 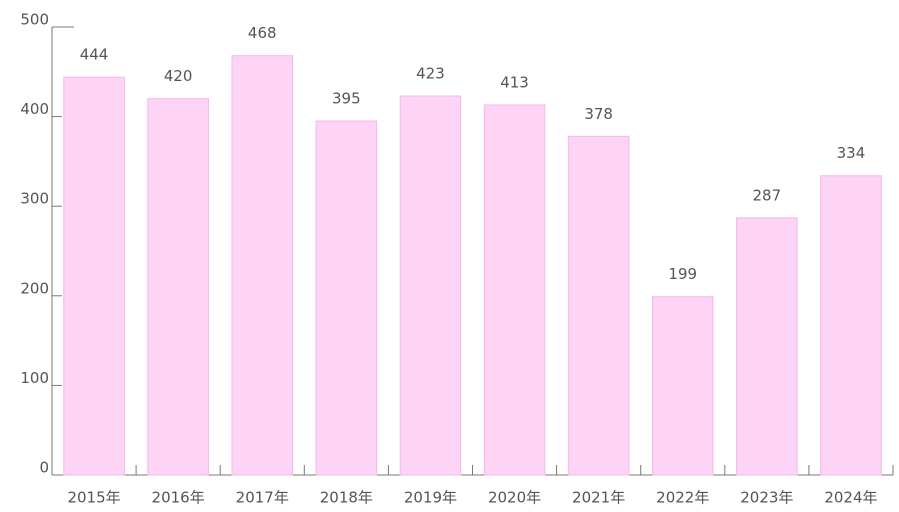 I want to click on x-tick-label: 2016年, so click(x=178, y=498).